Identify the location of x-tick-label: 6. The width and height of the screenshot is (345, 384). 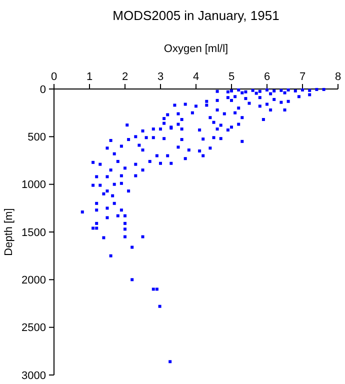
(267, 77).